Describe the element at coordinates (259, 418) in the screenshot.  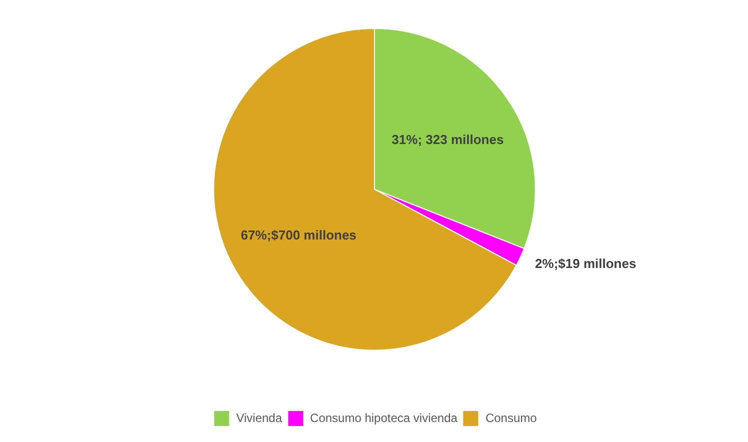
I see `legend-label: Vivienda` at that location.